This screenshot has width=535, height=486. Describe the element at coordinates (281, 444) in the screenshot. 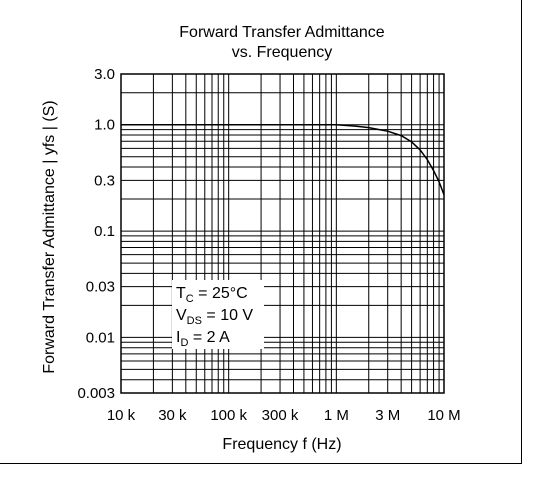

I see `x-axis-label: Frequency f (Hz)` at that location.